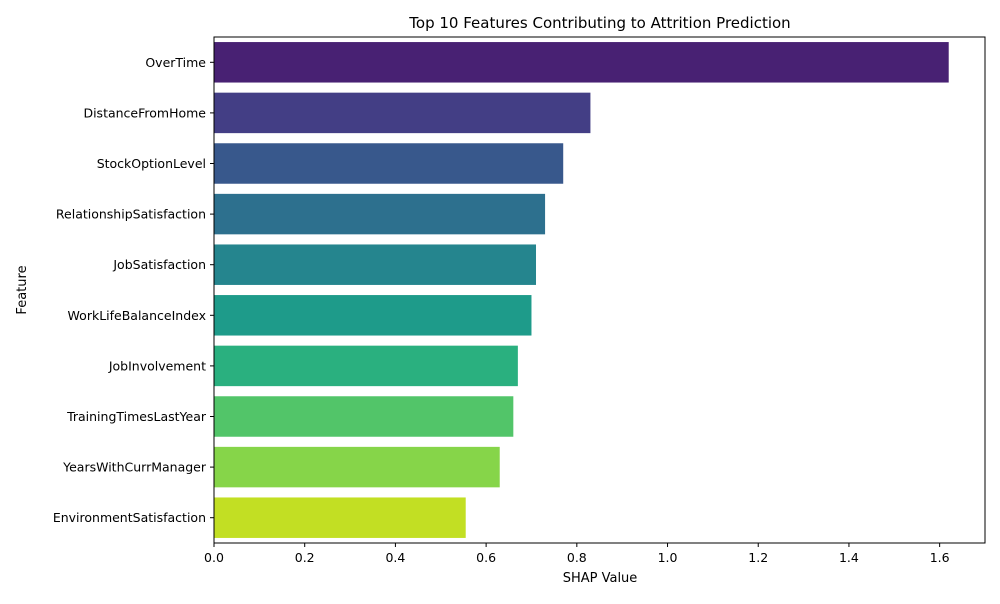  I want to click on bar-JobInvolvement, so click(366, 366).